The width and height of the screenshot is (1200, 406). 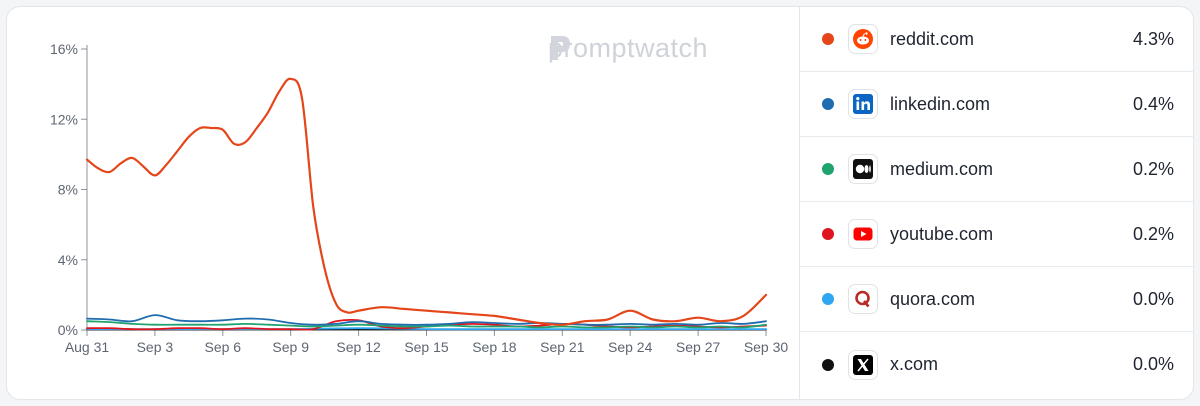 I want to click on legend-label-linkedin: linkedin.com, so click(x=940, y=103).